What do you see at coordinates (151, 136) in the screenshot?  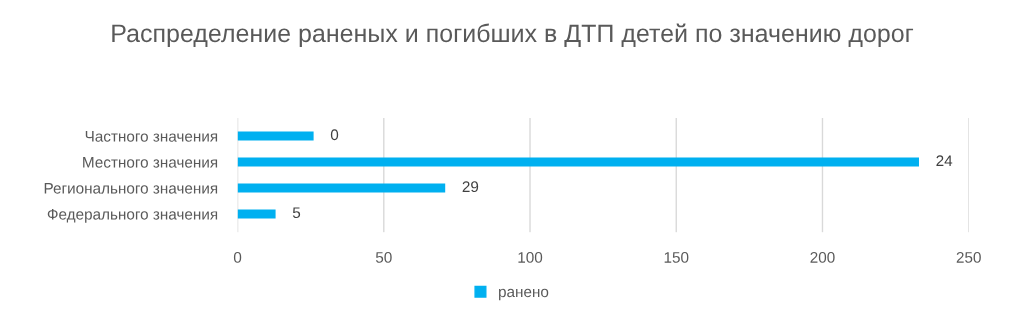 I see `y-tick-label: Частного значения` at bounding box center [151, 136].